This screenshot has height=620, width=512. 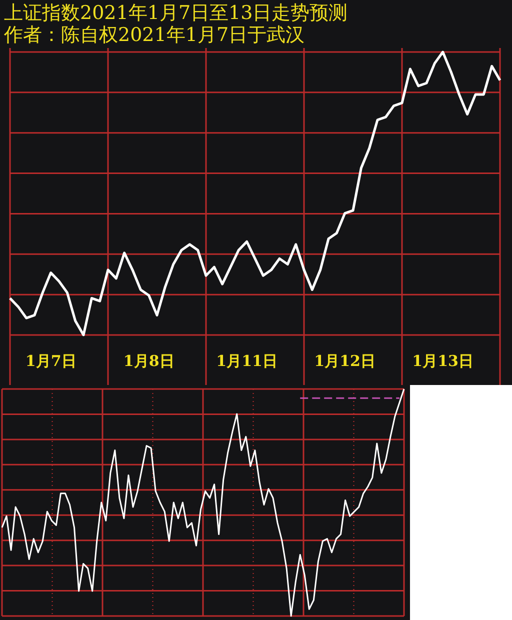 I want to click on chart-subtitle: 作者：陈自权2021年1月7日于武汉, so click(x=155, y=35).